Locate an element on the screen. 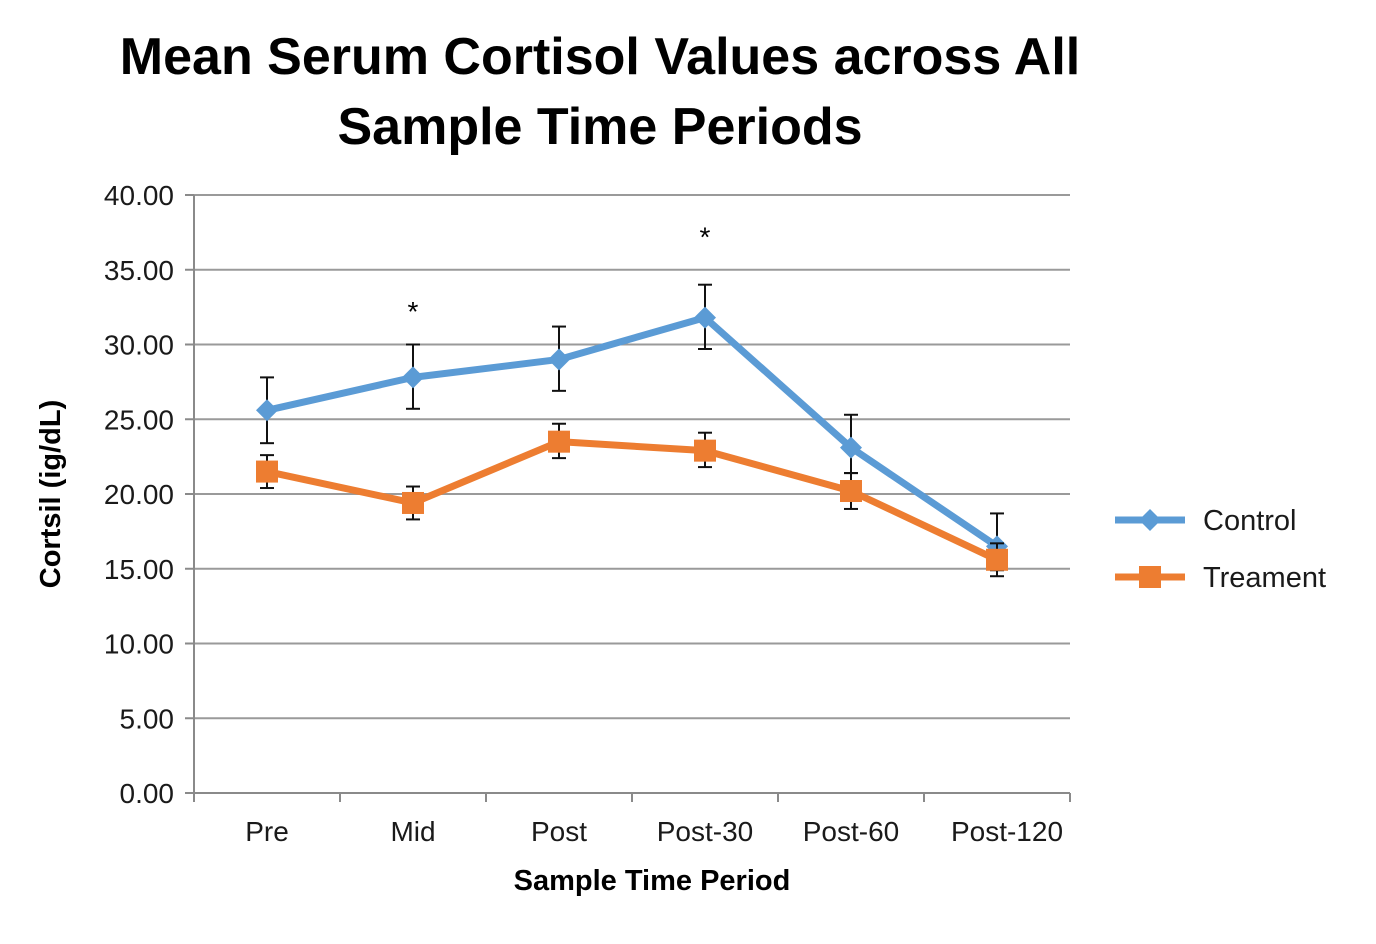 Image resolution: width=1376 pixels, height=944 pixels. y-tick-label: 30.00 is located at coordinates (139, 345).